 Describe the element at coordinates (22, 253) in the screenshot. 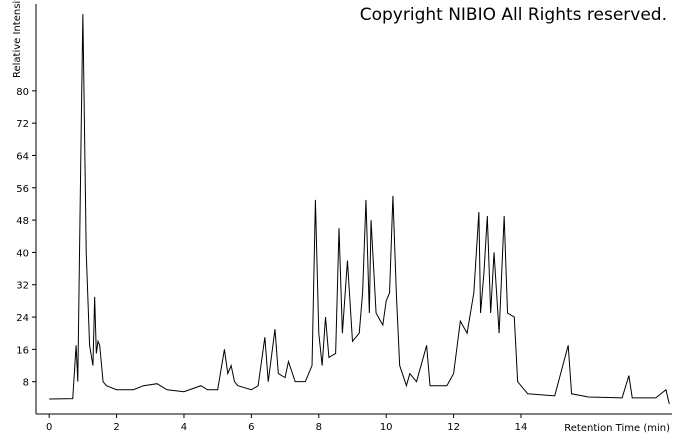

I see `y-tick-label: 40` at that location.